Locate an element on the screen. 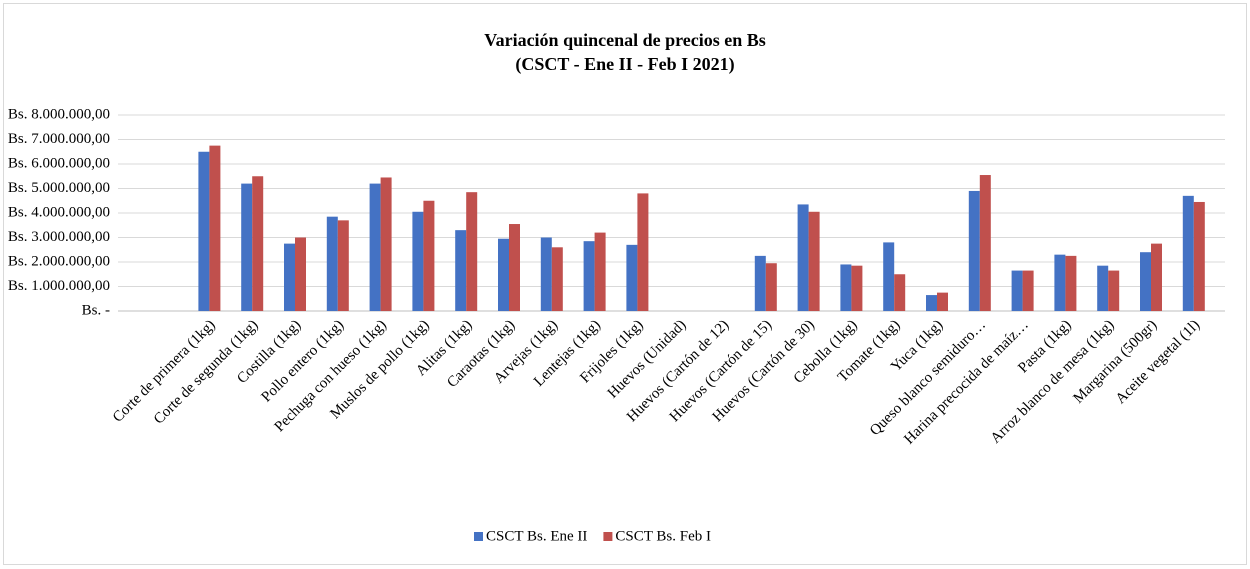 The image size is (1250, 569). chart-title: Variación quincenal de precios en Bs is located at coordinates (625, 40).